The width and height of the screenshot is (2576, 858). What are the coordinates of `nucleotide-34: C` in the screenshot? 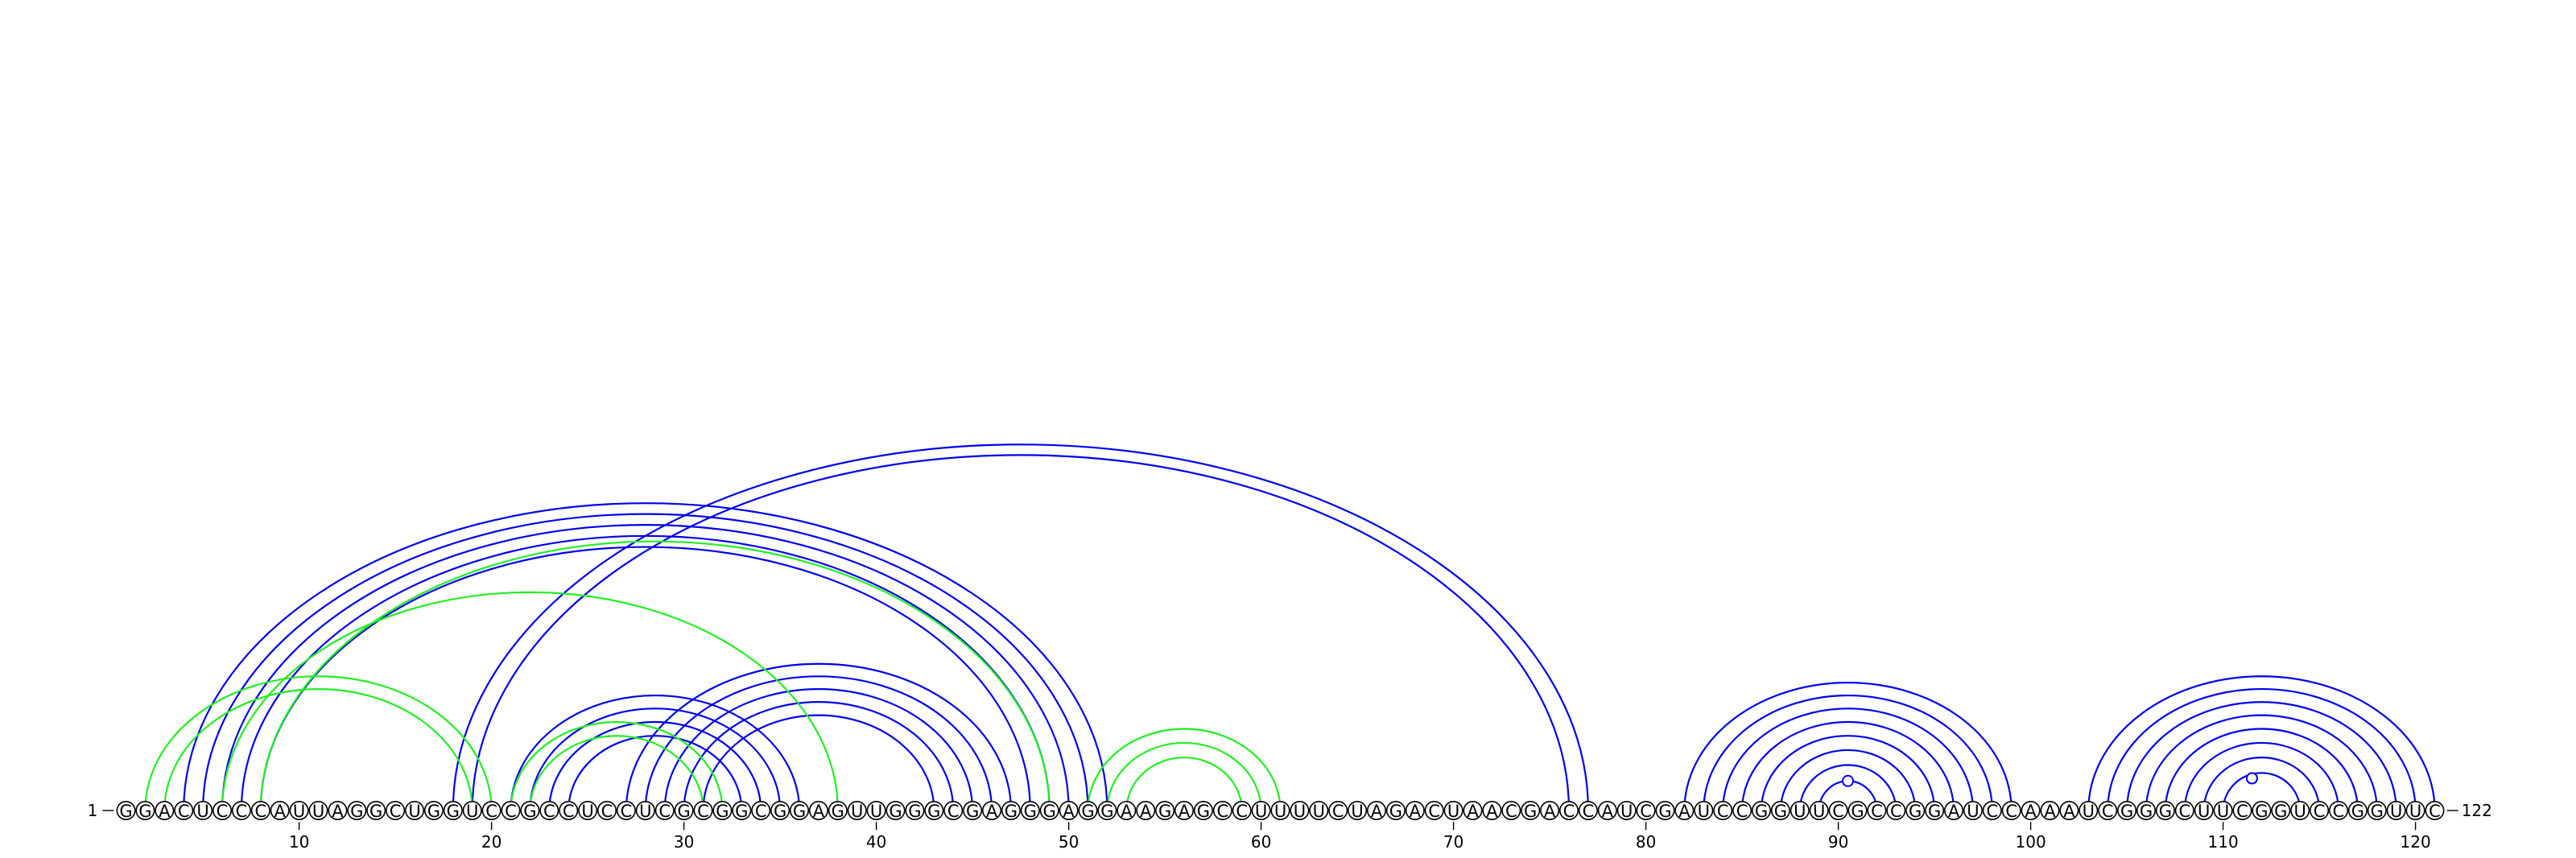 It's located at (761, 811).